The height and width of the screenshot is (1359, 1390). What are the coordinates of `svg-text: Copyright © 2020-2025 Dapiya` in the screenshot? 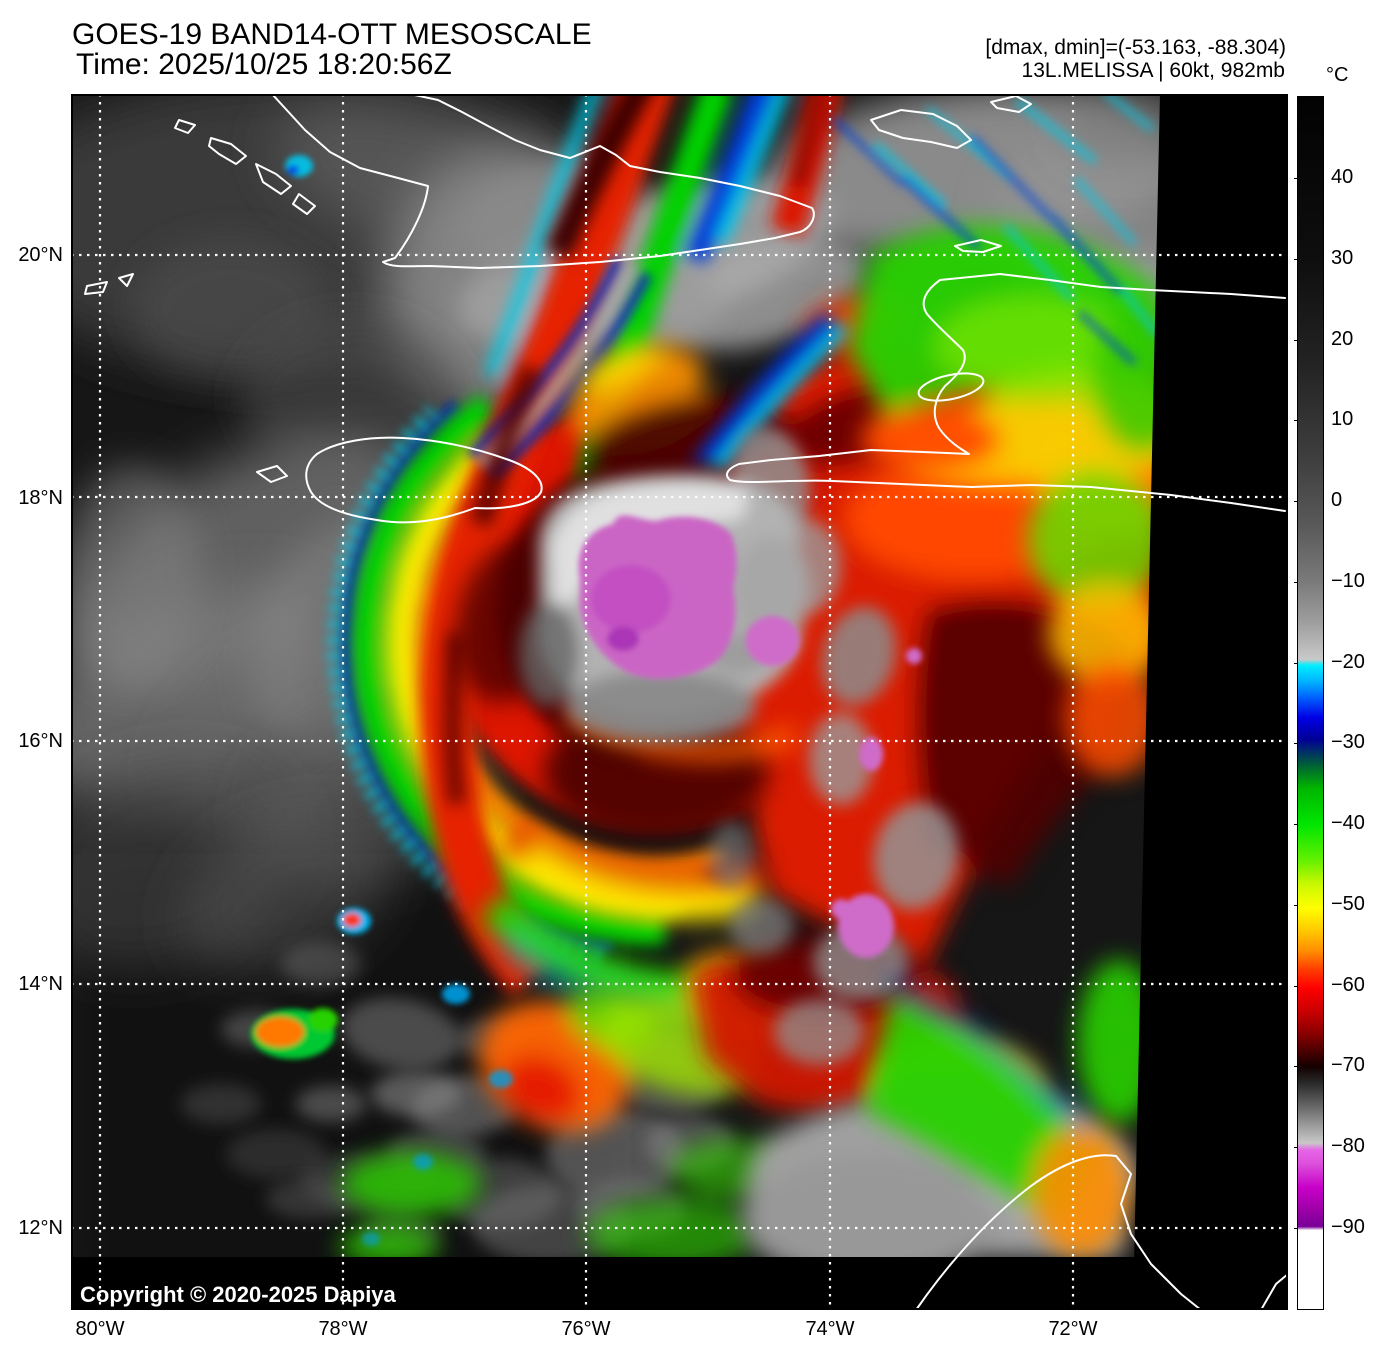 It's located at (238, 1294).